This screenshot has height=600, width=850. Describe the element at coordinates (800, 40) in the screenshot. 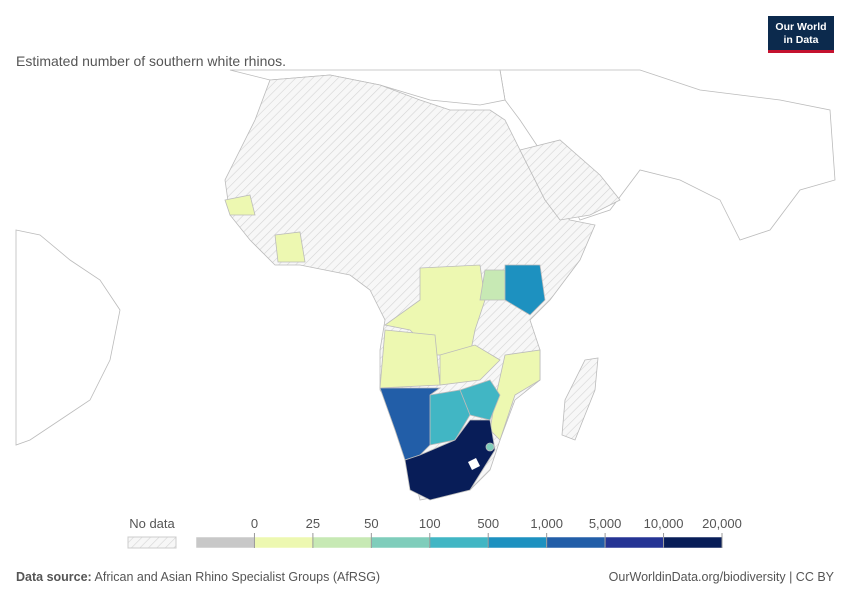

I see `logo-text: in Data` at that location.